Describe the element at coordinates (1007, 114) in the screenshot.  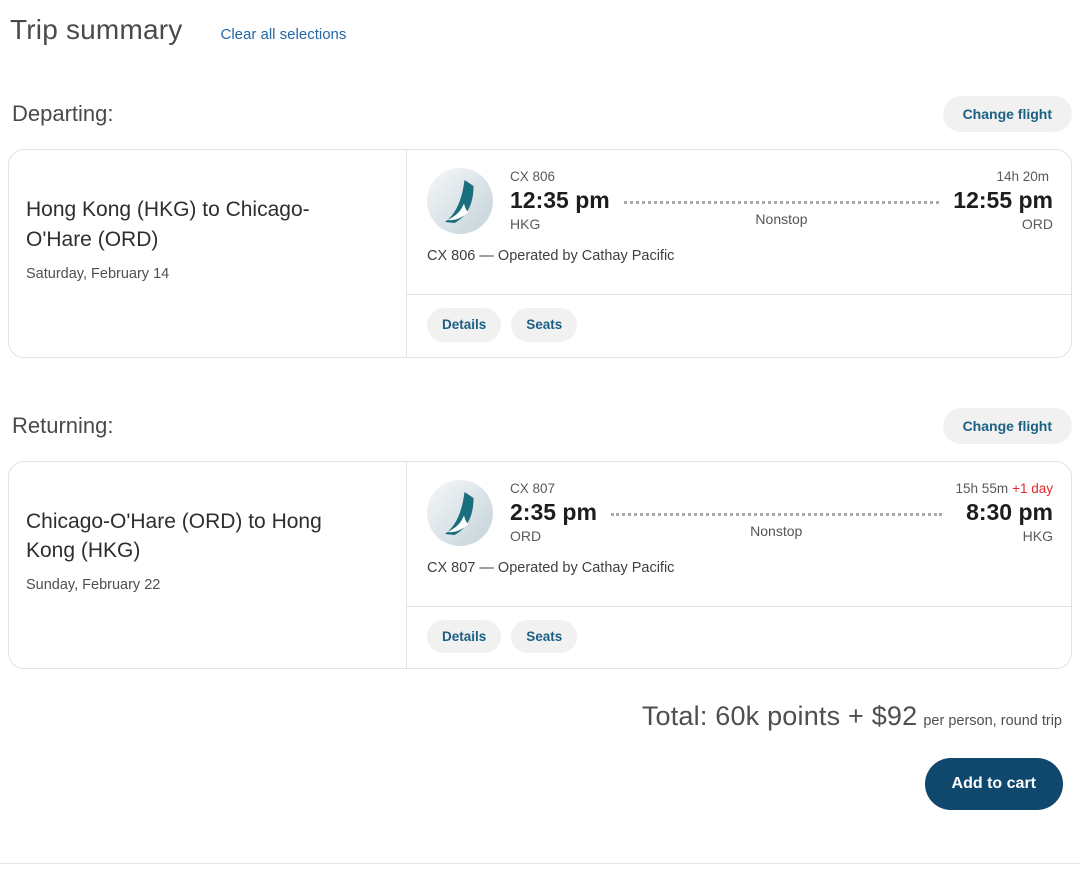
I see `change-departing-flight-button: Change flight` at that location.